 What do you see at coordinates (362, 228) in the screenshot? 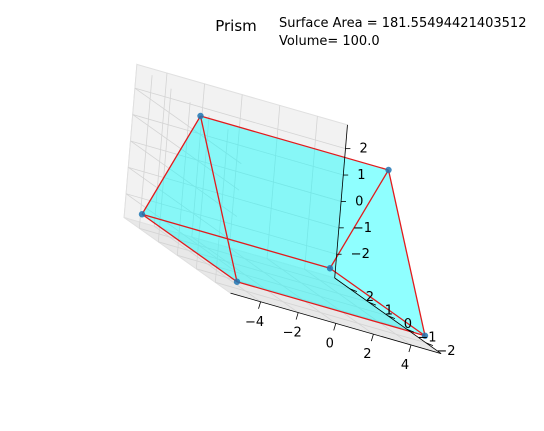
I see `z-tick-label: −1` at bounding box center [362, 228].